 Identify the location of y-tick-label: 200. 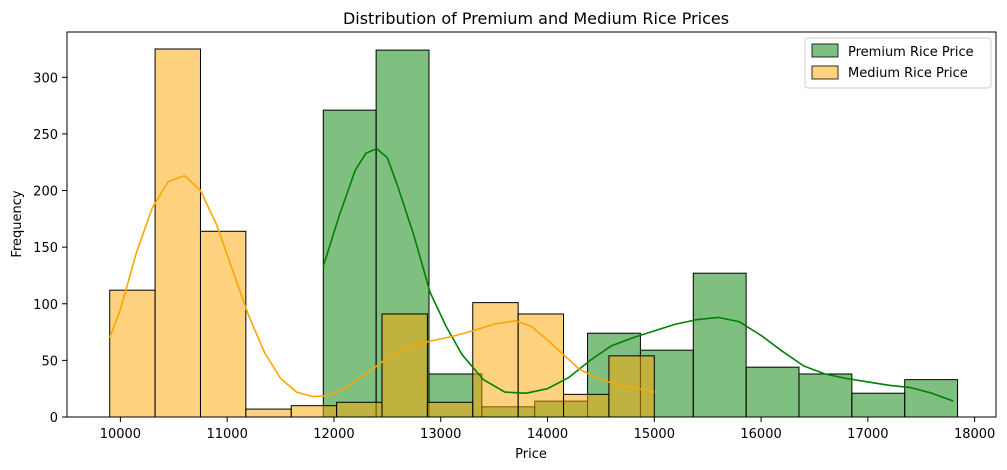
(45, 192).